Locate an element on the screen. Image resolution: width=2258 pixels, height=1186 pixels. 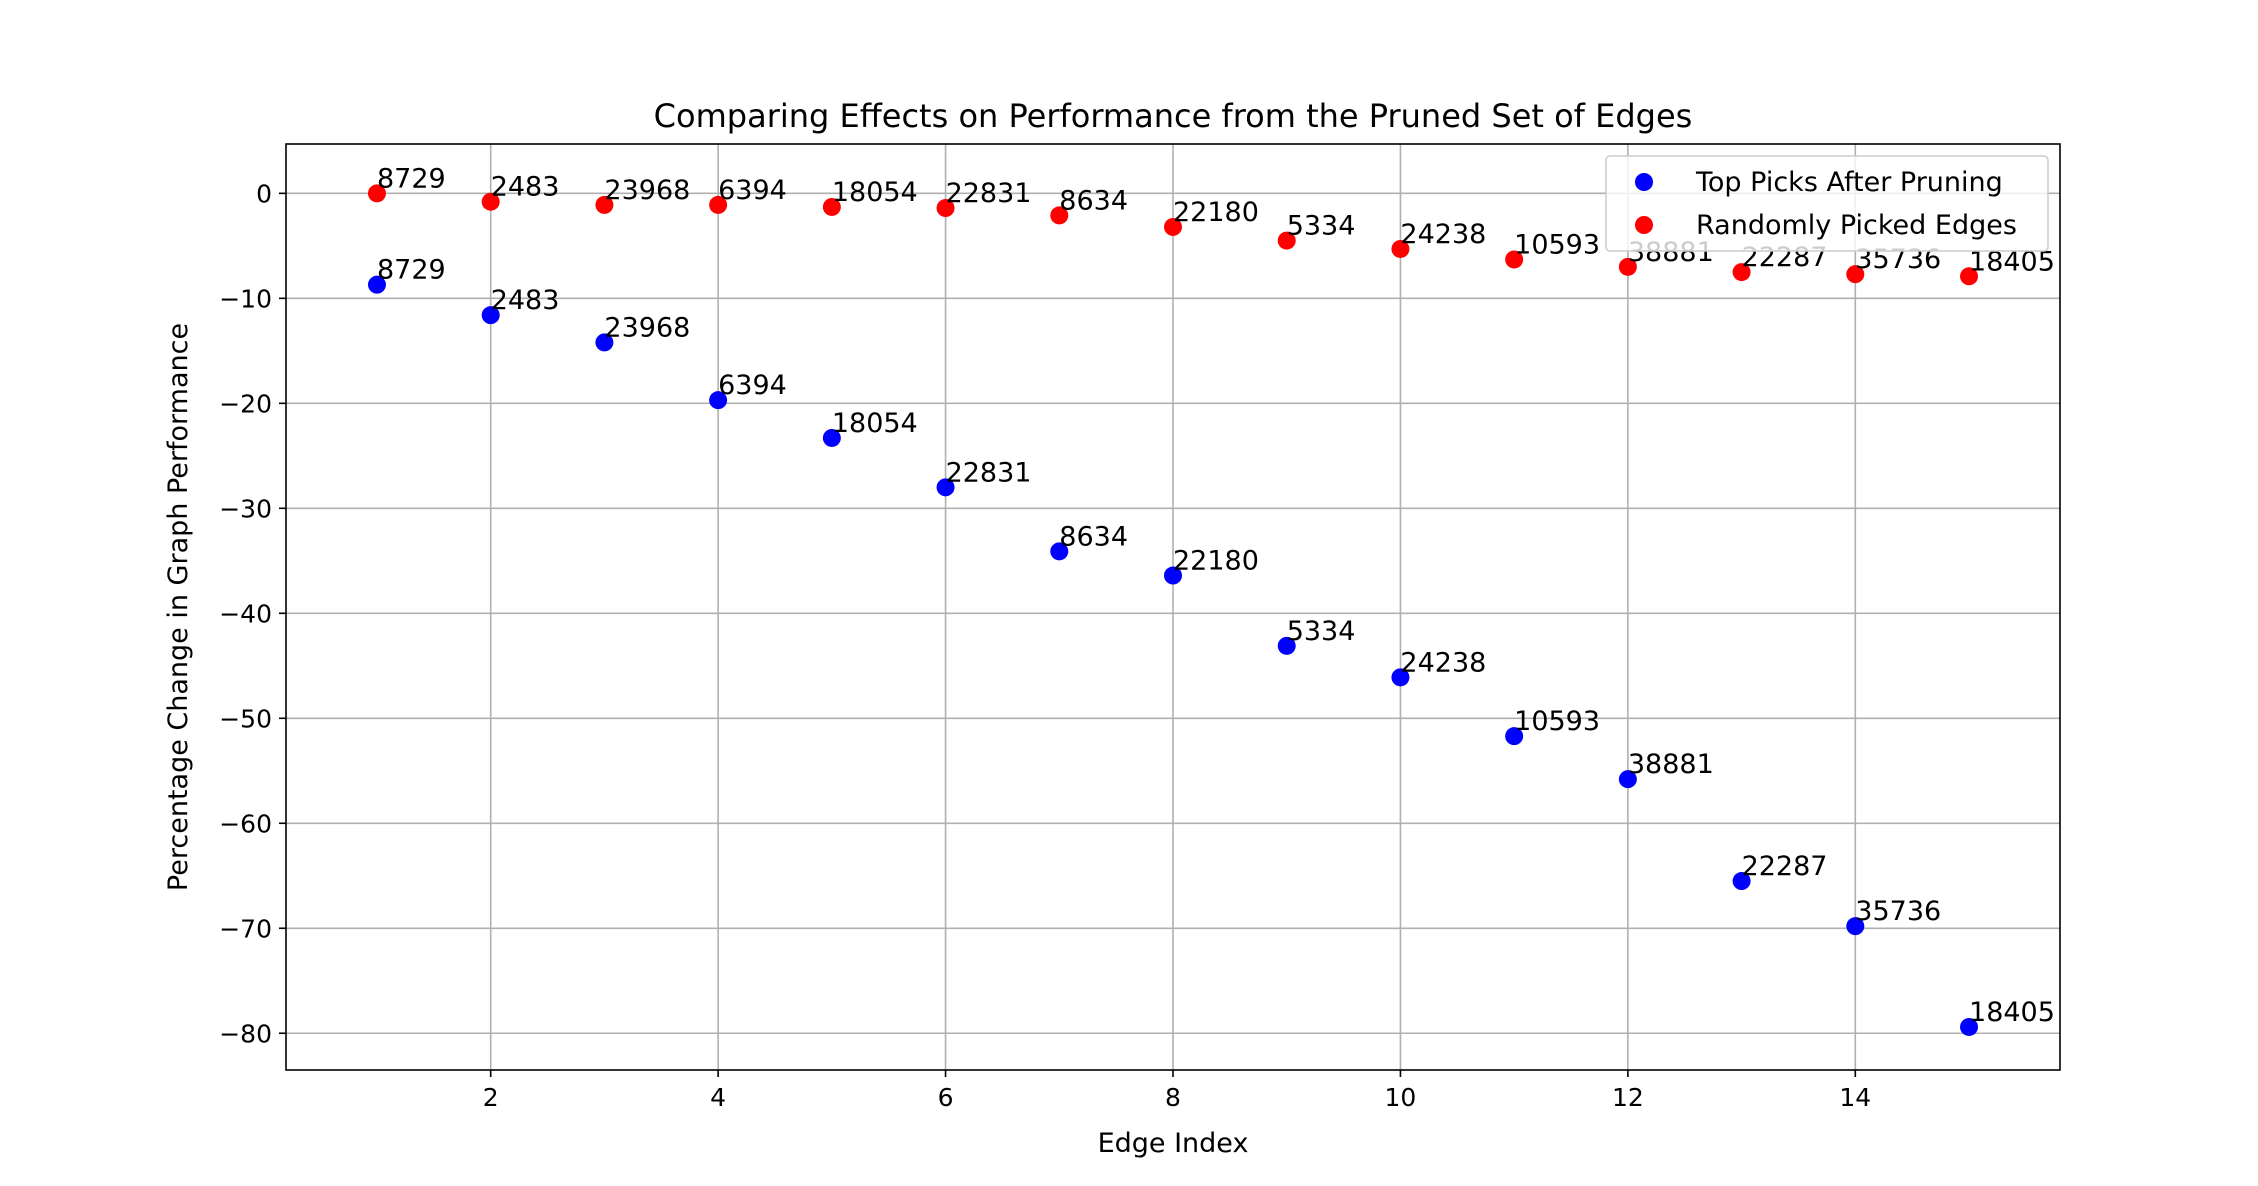
x-tick-label: 6 is located at coordinates (946, 1097).